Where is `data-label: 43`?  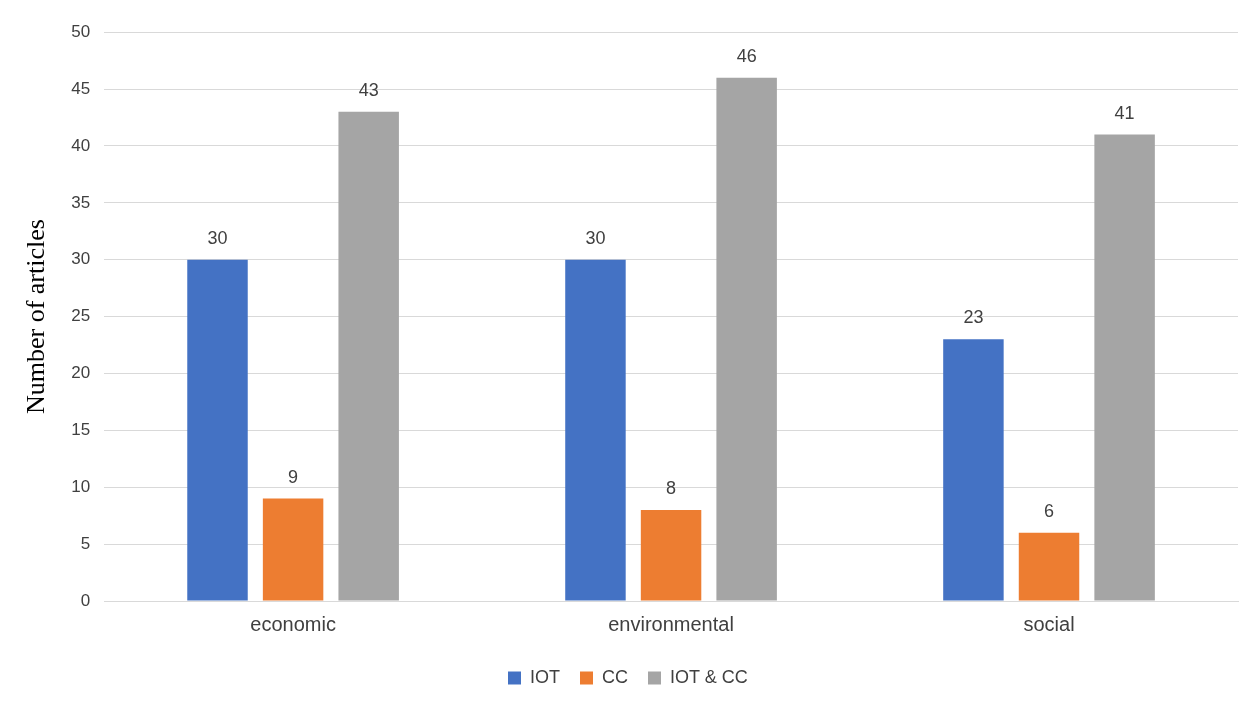
data-label: 43 is located at coordinates (368, 89).